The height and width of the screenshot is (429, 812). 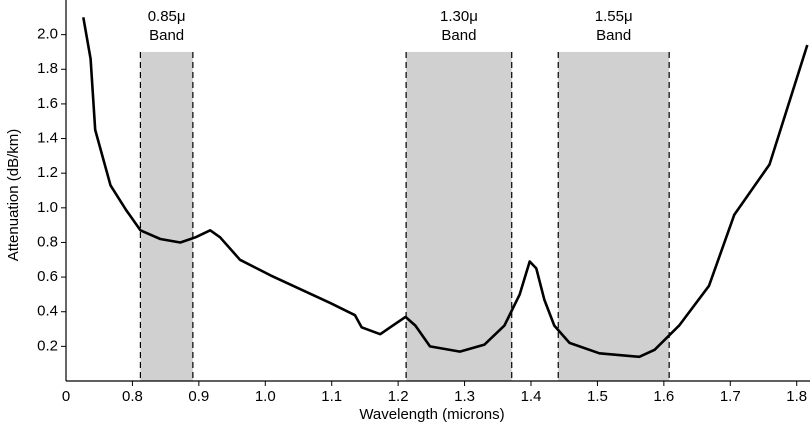 I want to click on x-tick-label: 1.1, so click(x=331, y=396).